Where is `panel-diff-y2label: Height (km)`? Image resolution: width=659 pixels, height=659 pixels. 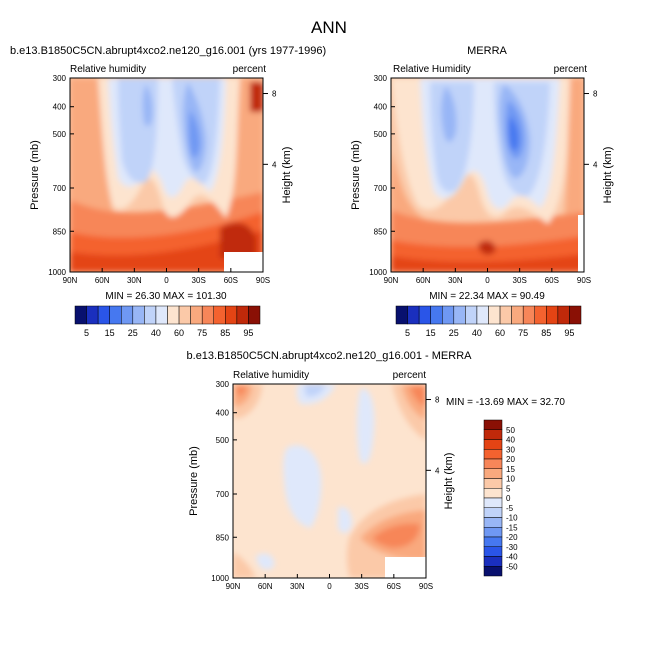
panel-diff-y2label: Height (km) is located at coordinates (449, 481).